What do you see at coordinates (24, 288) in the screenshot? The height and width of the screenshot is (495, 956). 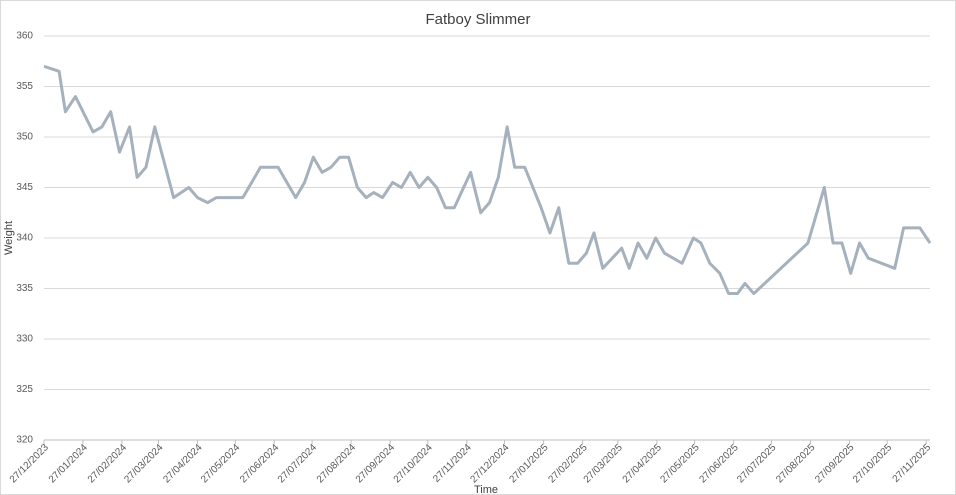 I see `y-tick-label: 335` at bounding box center [24, 288].